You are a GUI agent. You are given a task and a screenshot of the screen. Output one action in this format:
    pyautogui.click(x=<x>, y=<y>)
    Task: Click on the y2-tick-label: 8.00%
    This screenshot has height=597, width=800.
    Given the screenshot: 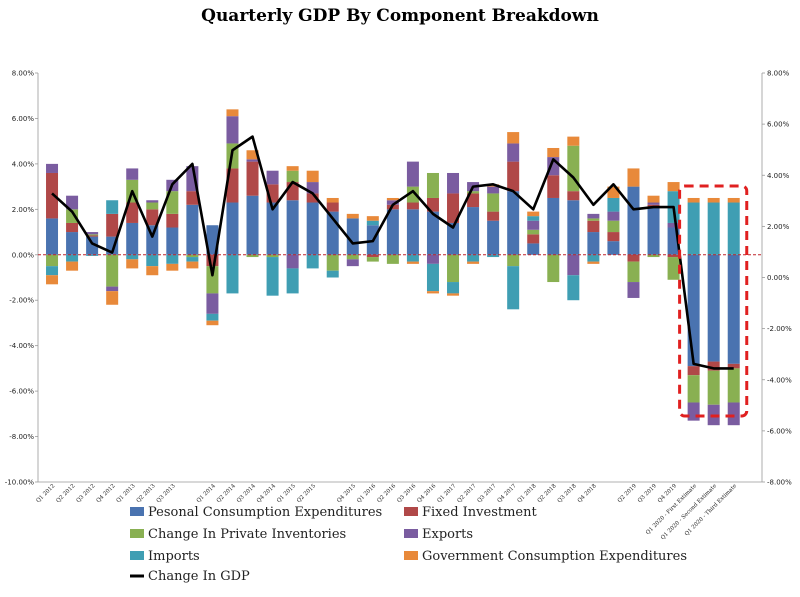 What is the action you would take?
    pyautogui.click(x=778, y=74)
    